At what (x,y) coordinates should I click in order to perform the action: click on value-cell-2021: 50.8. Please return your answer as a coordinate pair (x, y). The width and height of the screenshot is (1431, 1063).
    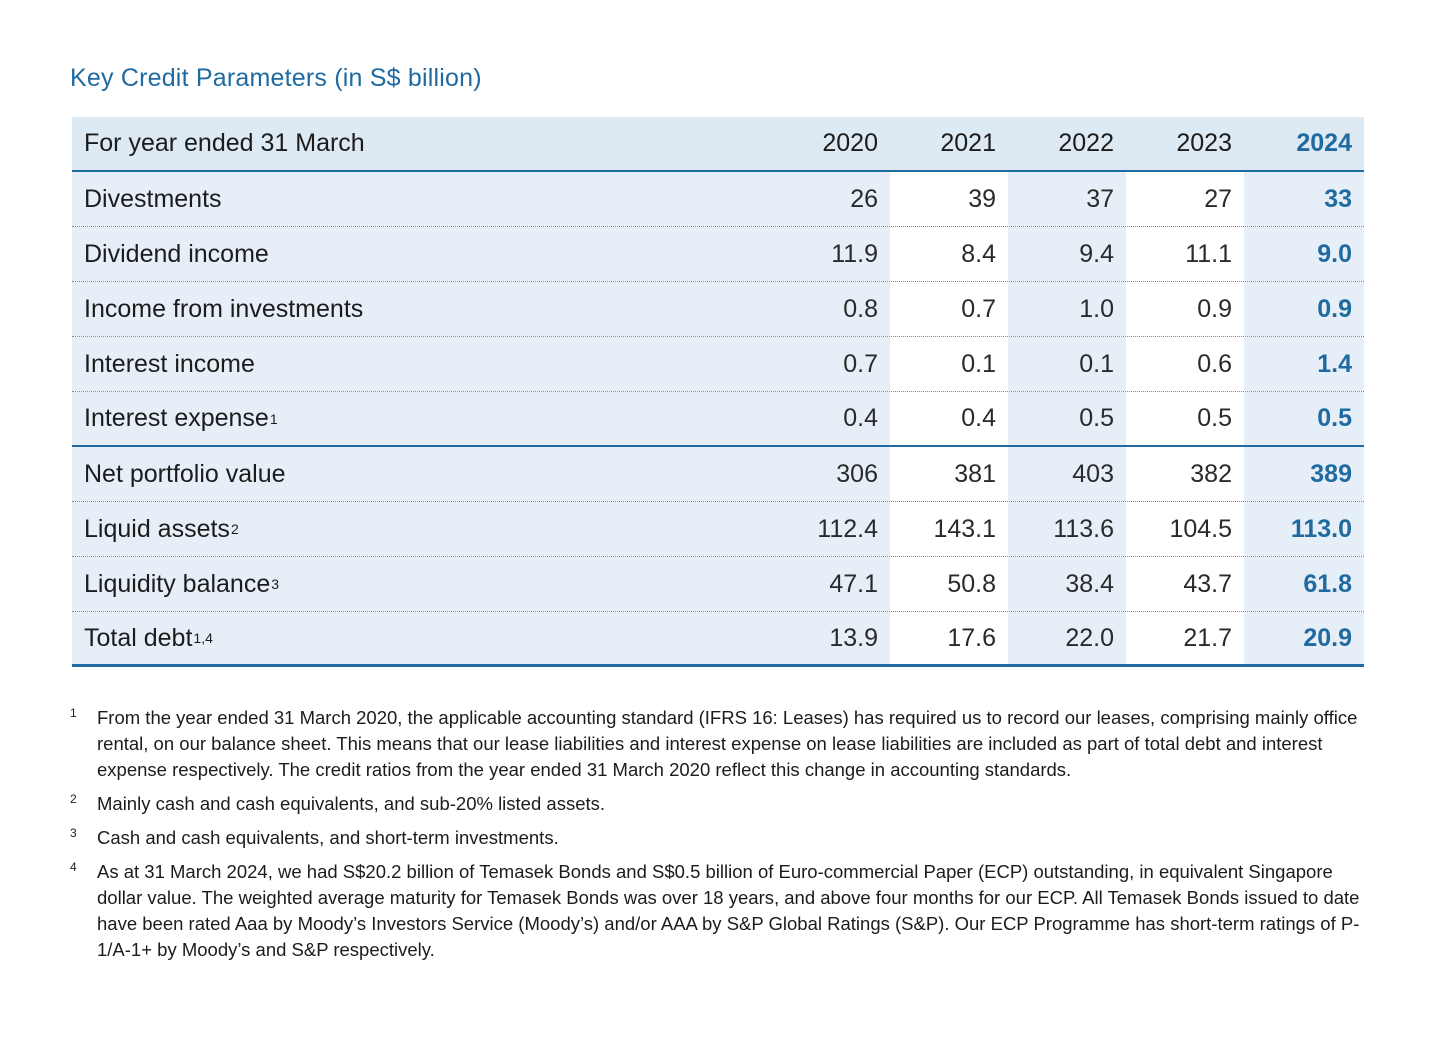
    Looking at the image, I should click on (949, 584).